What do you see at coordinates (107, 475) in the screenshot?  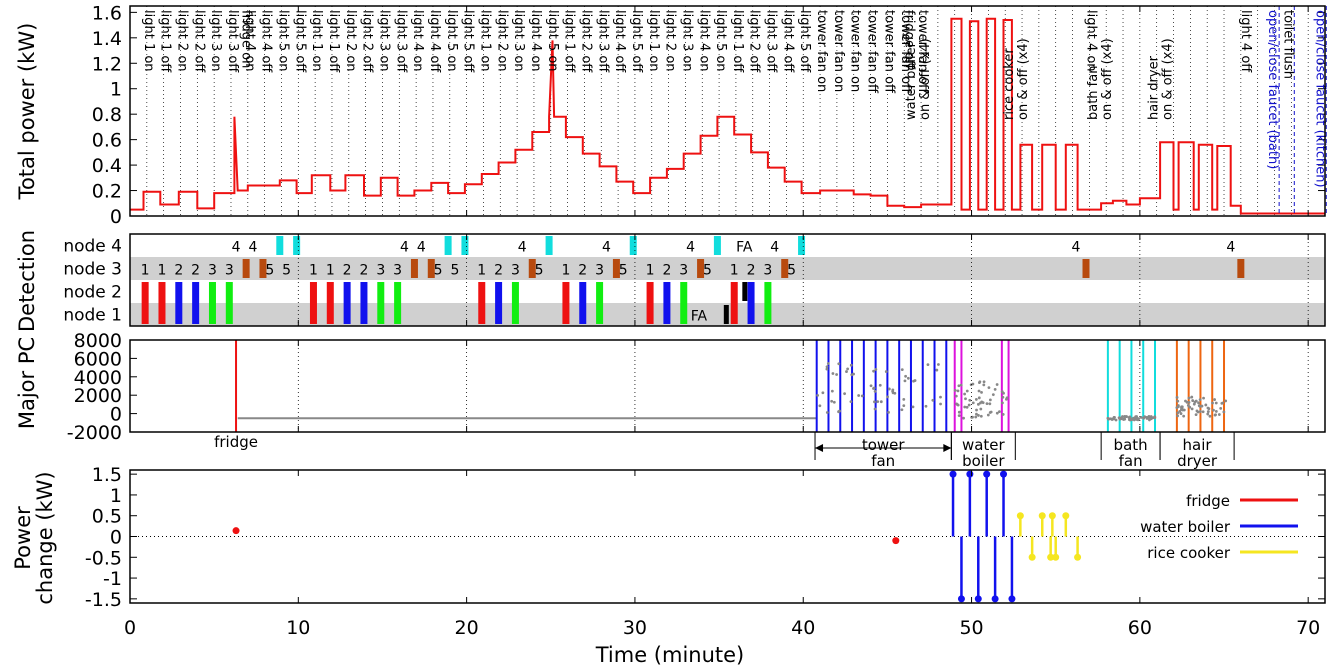 I see `y-tick-label: 1.5` at bounding box center [107, 475].